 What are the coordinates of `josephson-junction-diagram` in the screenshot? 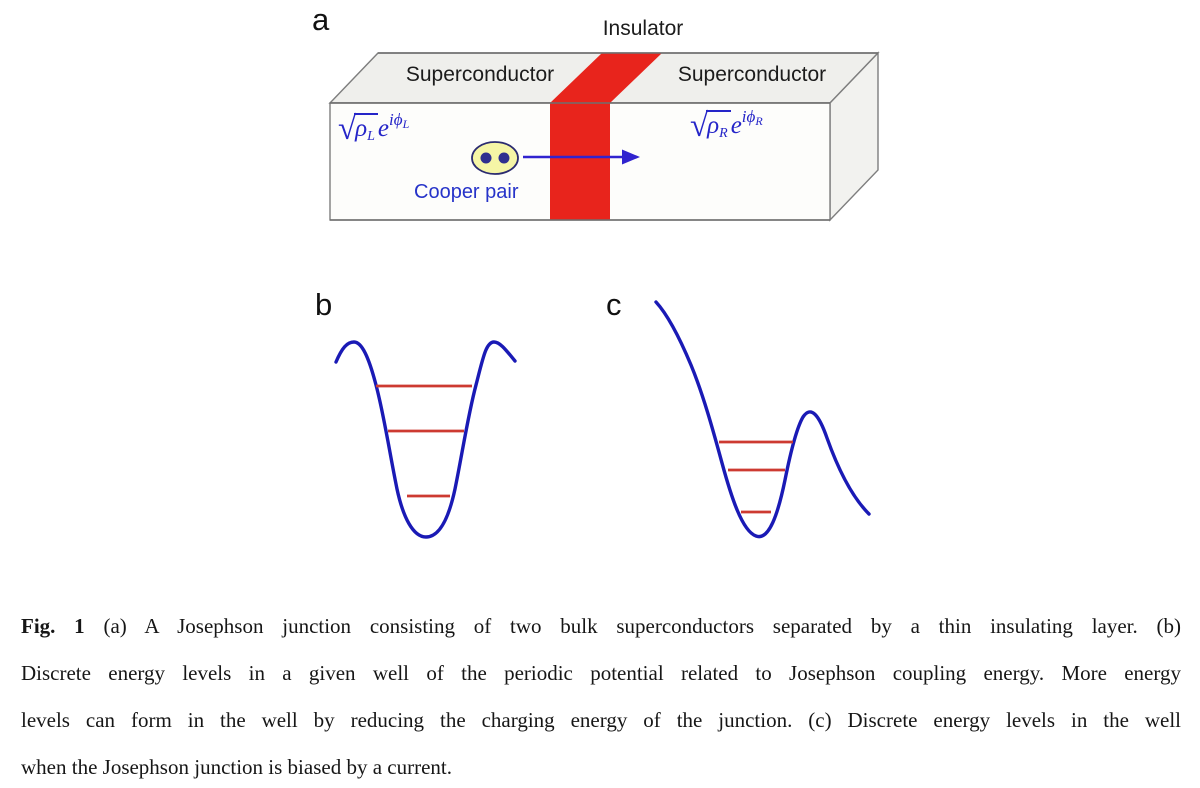 It's located at (604, 136).